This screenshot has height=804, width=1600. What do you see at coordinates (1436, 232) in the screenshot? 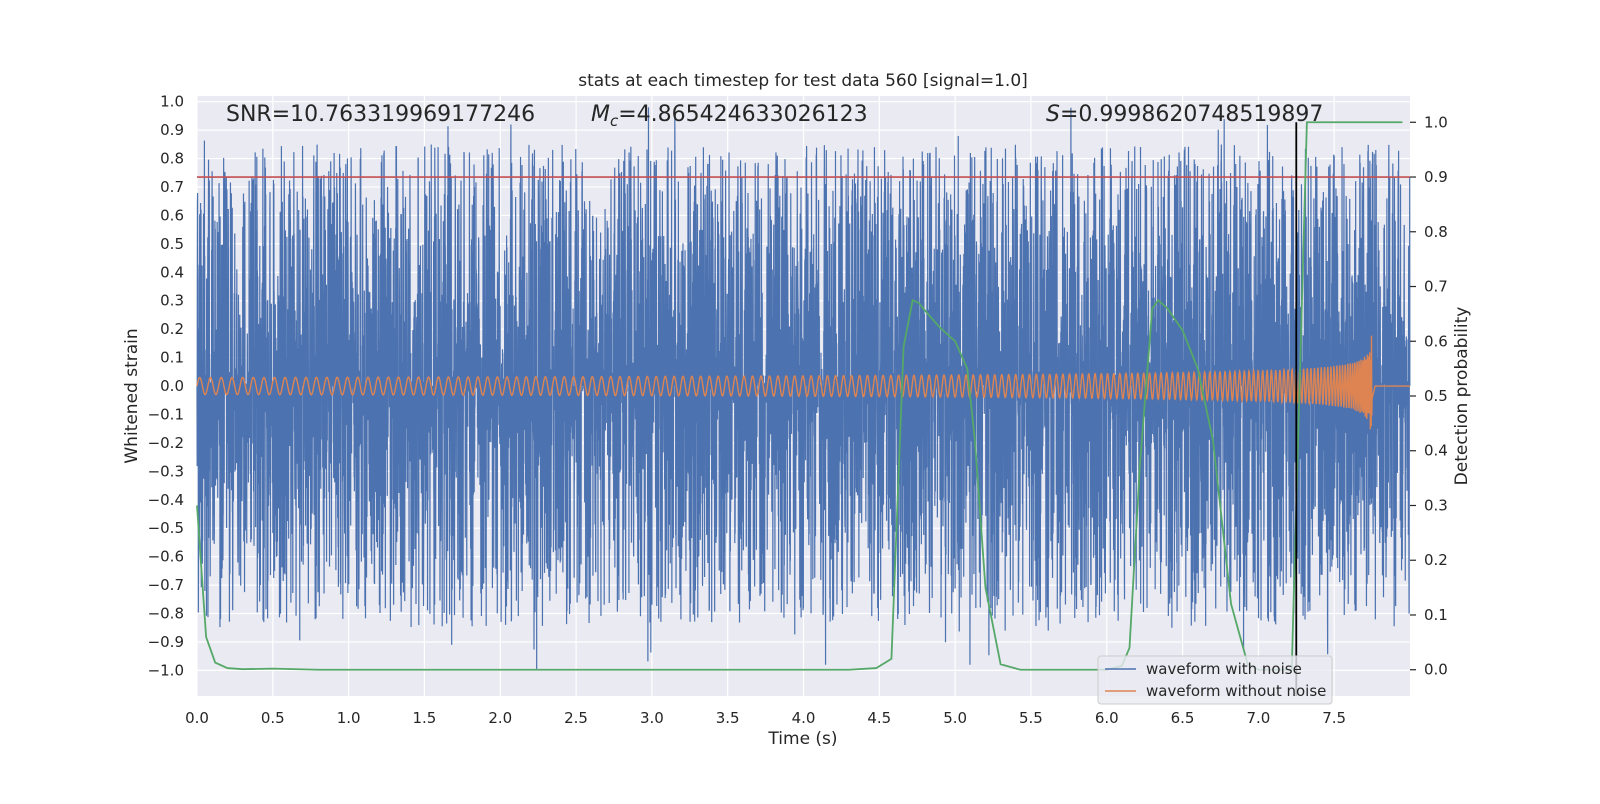
I see `y-right-tick-label: 0.8` at bounding box center [1436, 232].